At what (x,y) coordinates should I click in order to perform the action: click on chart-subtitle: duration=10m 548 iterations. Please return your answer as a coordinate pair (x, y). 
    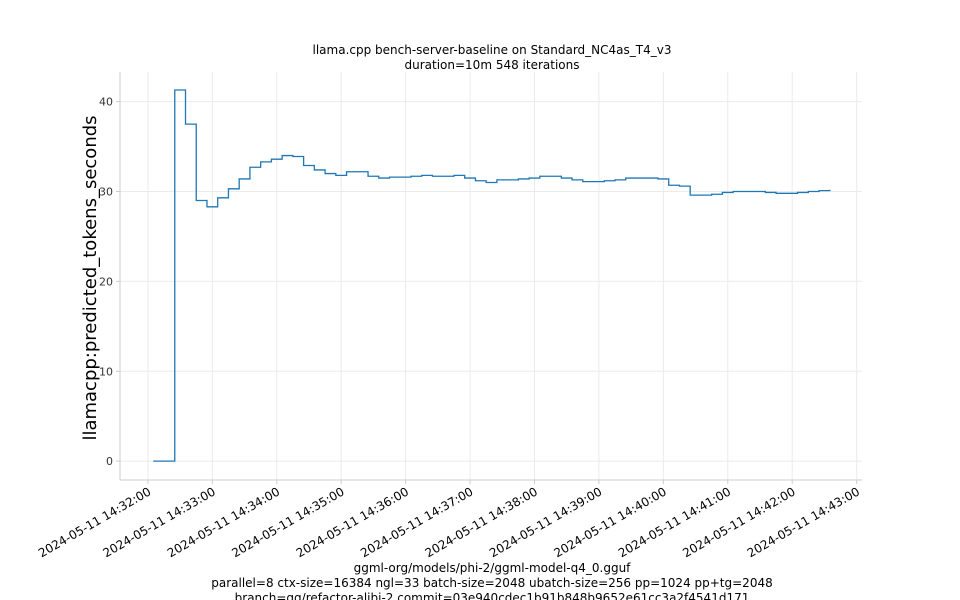
    Looking at the image, I should click on (492, 65).